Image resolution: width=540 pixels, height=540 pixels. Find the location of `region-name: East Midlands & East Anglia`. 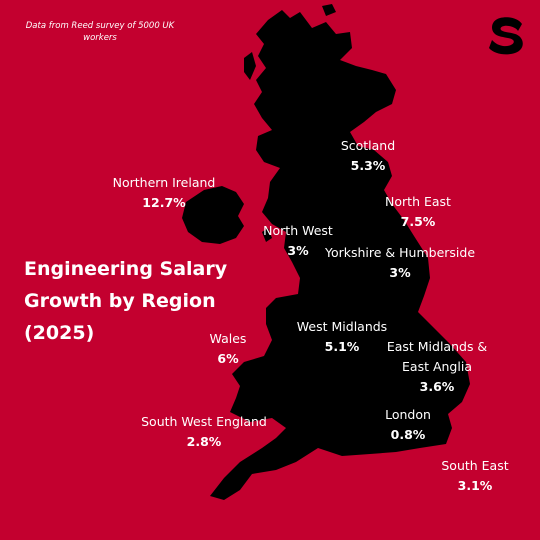

region-name: East Midlands & East Anglia is located at coordinates (437, 356).